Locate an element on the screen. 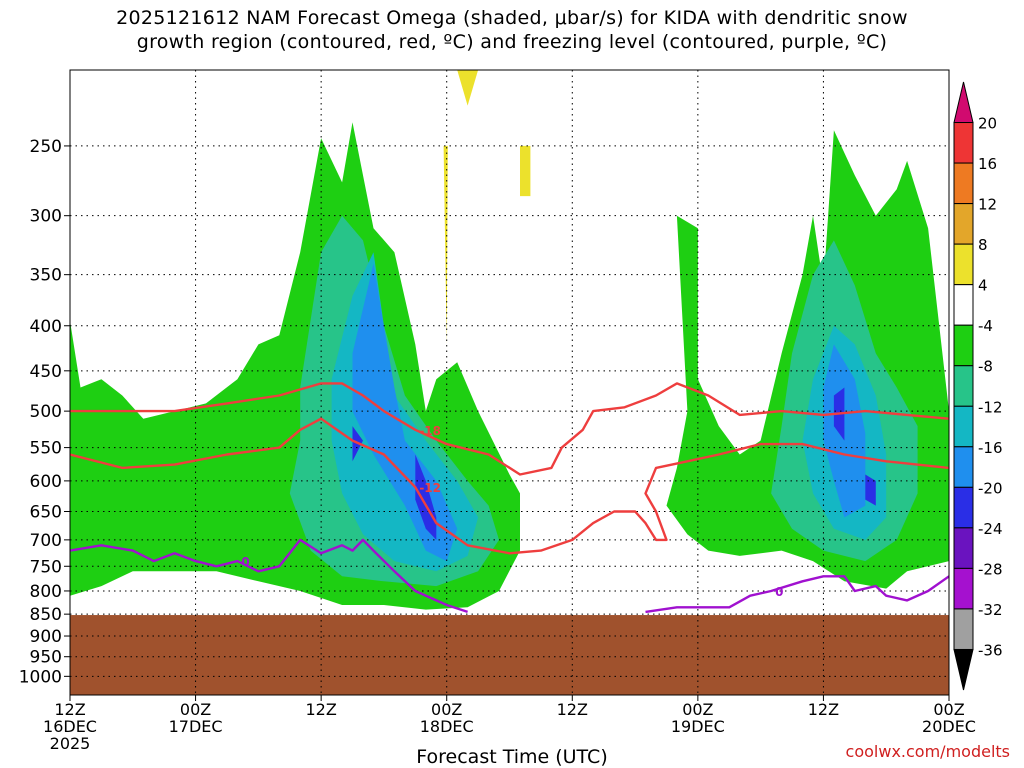  x-tick-label-72-0: 12Z is located at coordinates (823, 709).